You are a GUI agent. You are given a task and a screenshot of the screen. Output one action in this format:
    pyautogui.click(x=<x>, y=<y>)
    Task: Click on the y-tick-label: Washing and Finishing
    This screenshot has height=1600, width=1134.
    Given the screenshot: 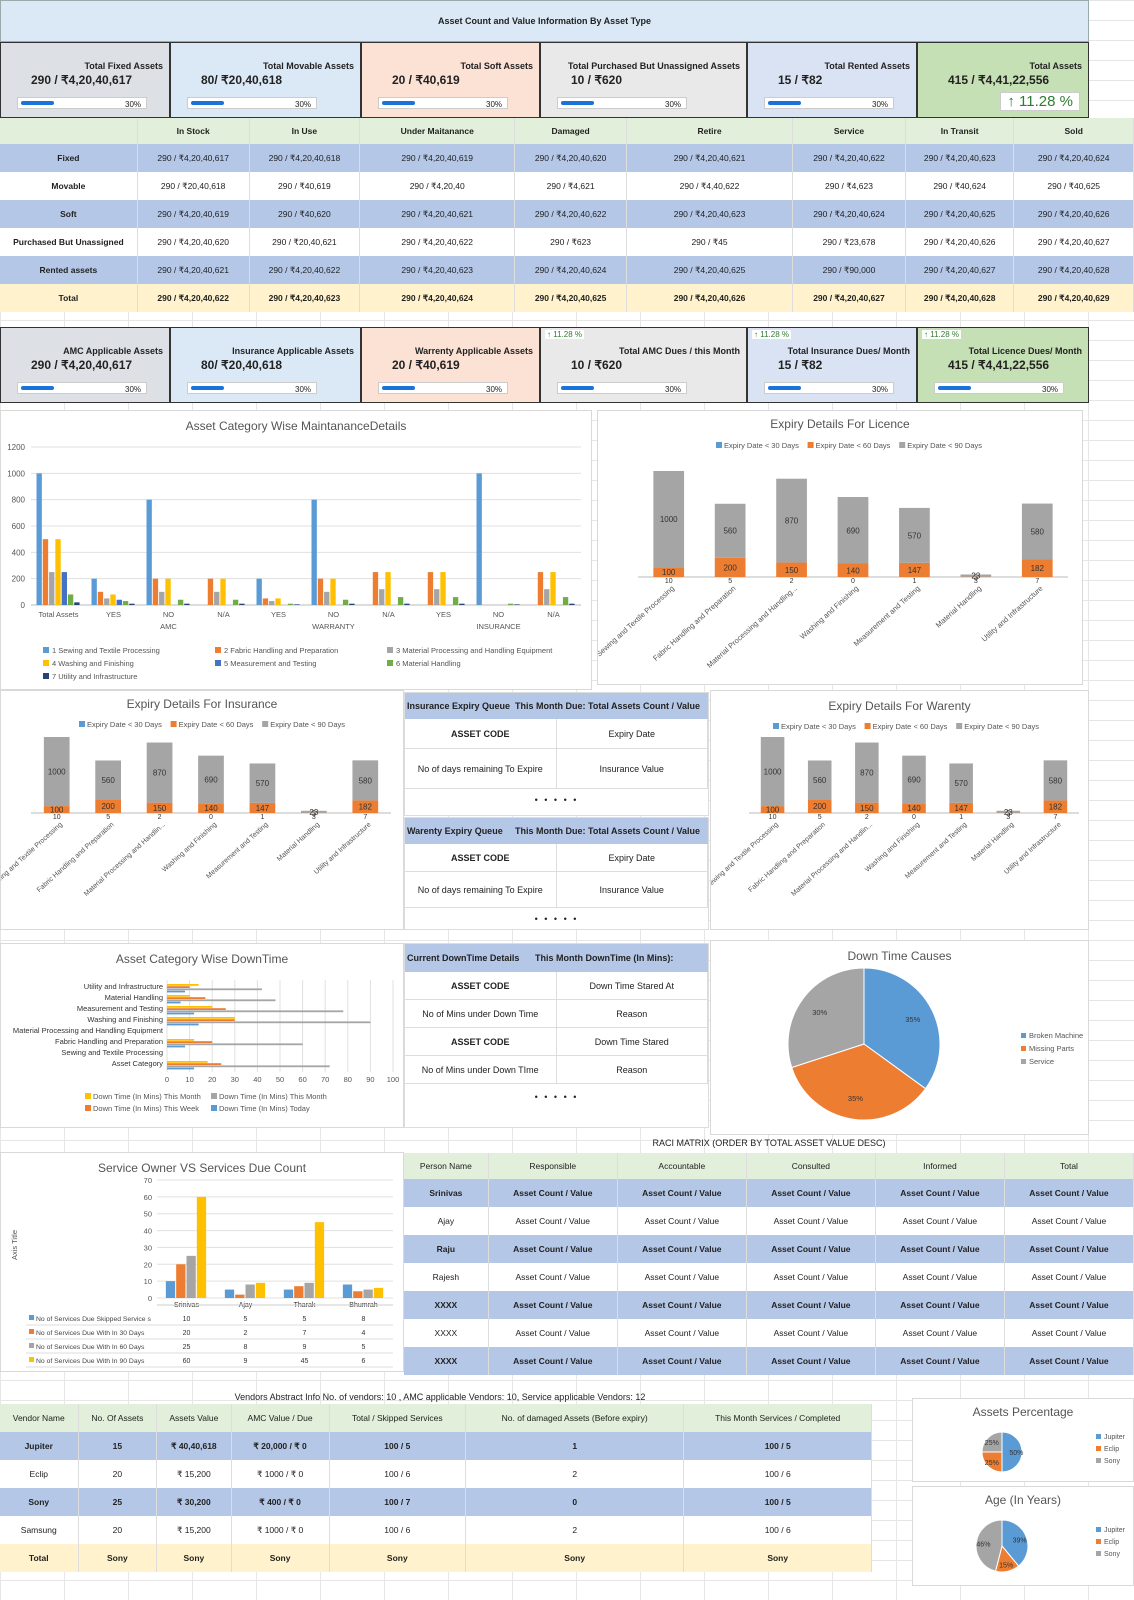 What is the action you would take?
    pyautogui.click(x=125, y=1019)
    